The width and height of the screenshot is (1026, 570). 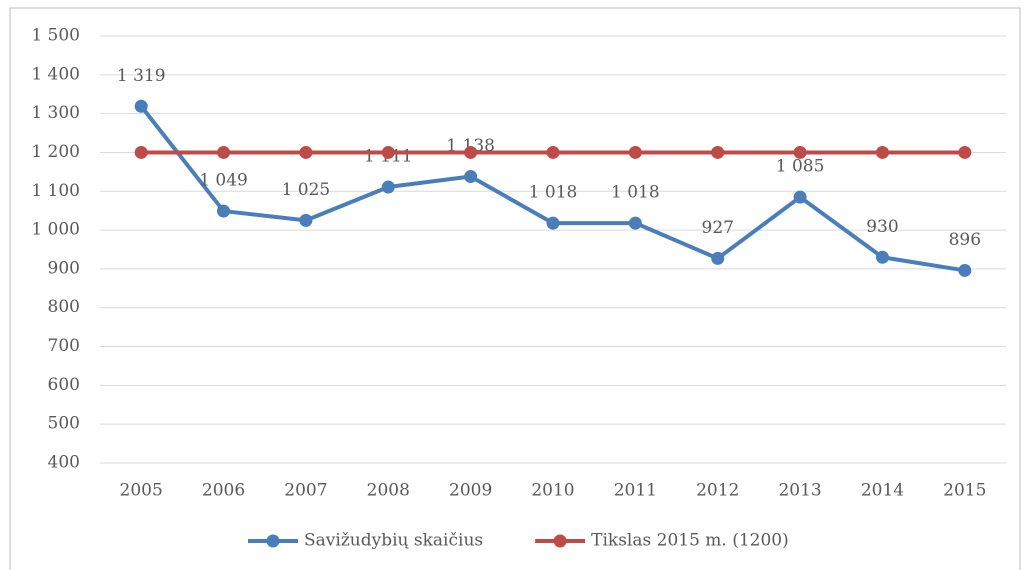 I want to click on data-label: 1 085, so click(x=800, y=167).